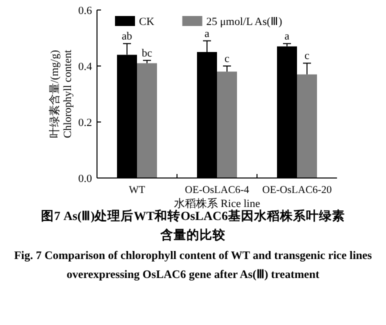 The height and width of the screenshot is (325, 386). I want to click on legend-label: CK, so click(146, 22).